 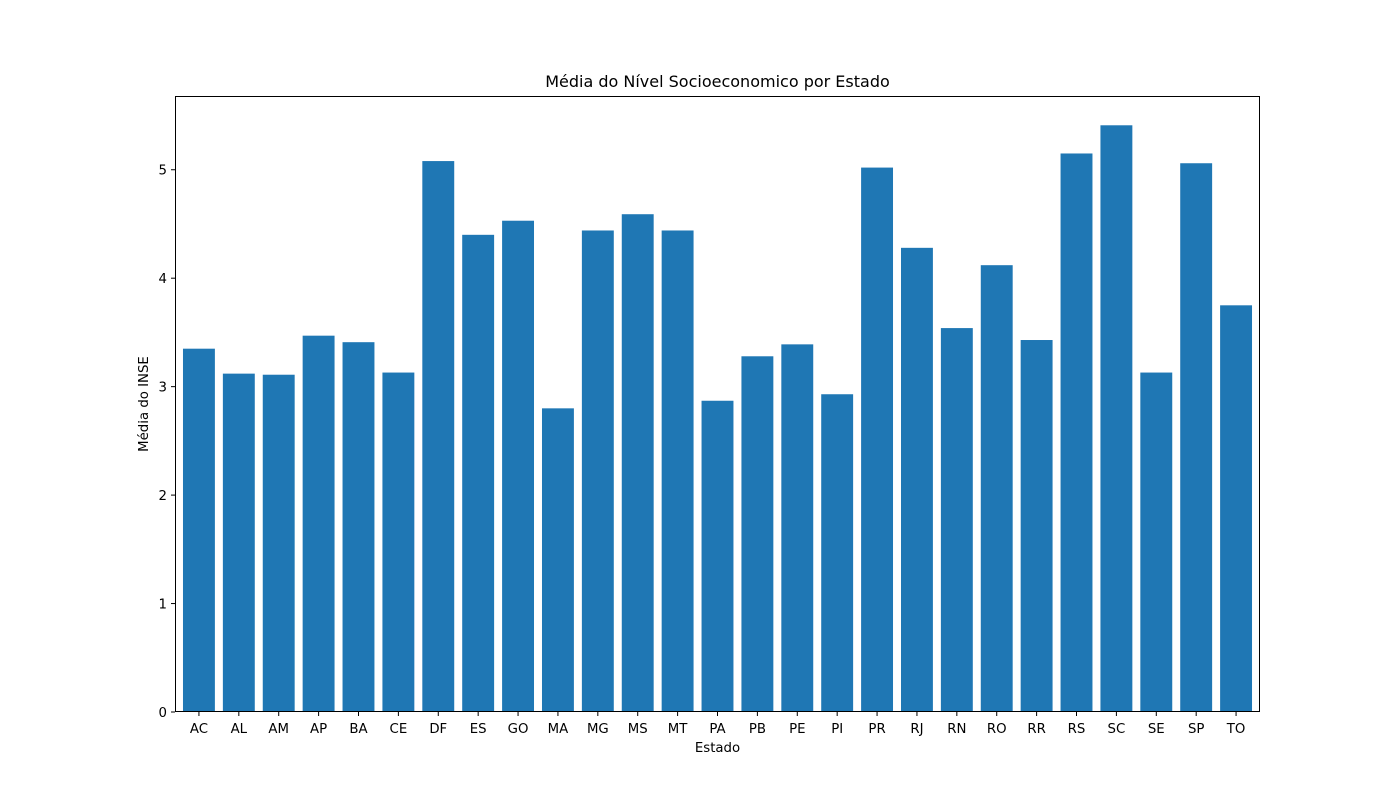 What do you see at coordinates (438, 729) in the screenshot?
I see `x-tick-label: DF` at bounding box center [438, 729].